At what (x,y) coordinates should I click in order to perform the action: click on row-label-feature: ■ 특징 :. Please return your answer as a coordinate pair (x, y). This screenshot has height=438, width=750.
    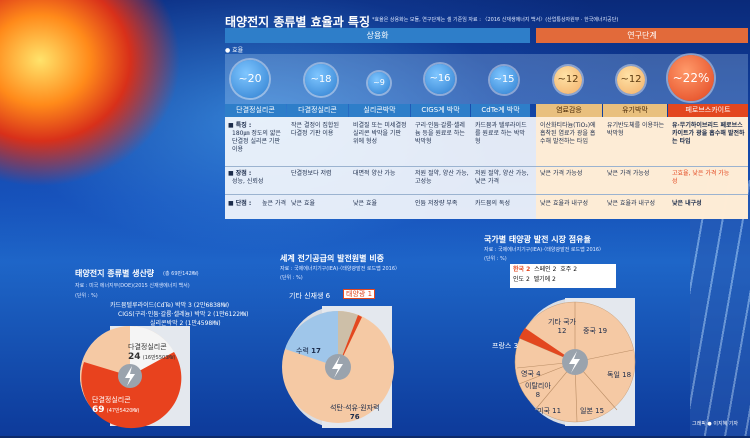
    Looking at the image, I should click on (240, 125).